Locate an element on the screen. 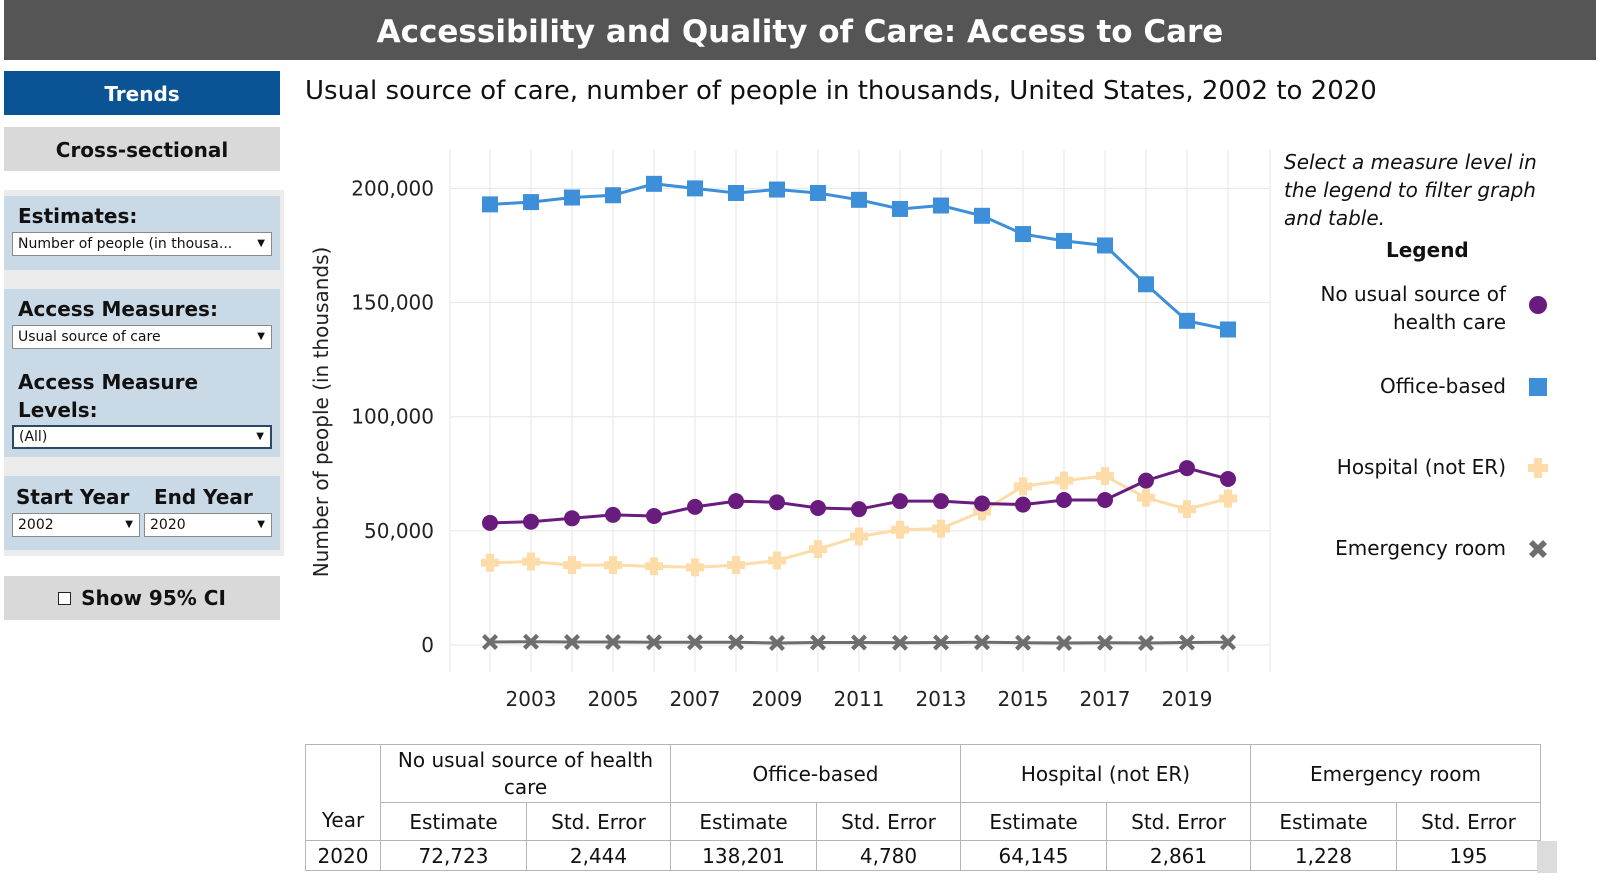 The width and height of the screenshot is (1600, 891). year-cell: 2020 is located at coordinates (343, 855).